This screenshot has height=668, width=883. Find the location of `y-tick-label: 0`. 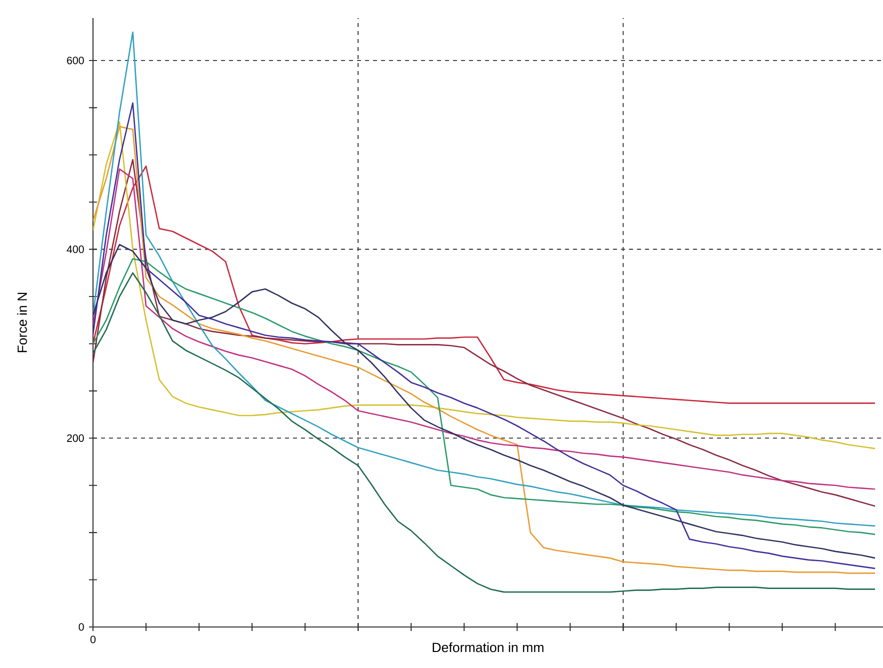

y-tick-label: 0 is located at coordinates (81, 627).